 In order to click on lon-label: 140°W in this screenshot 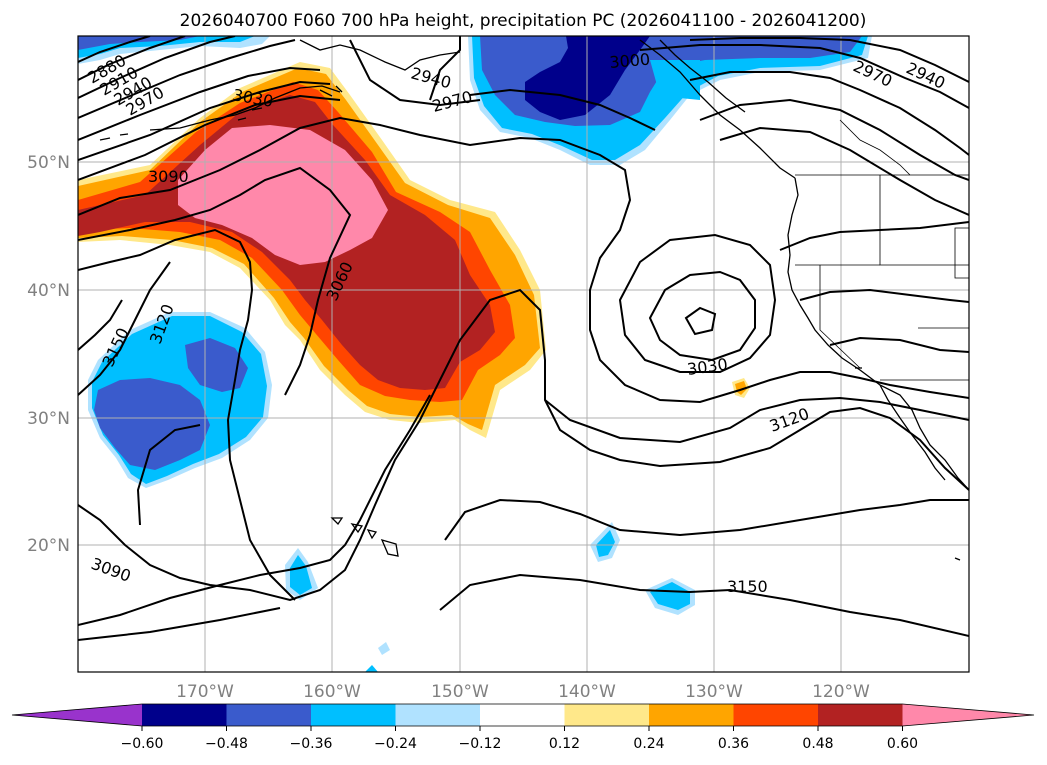, I will do `click(587, 692)`.